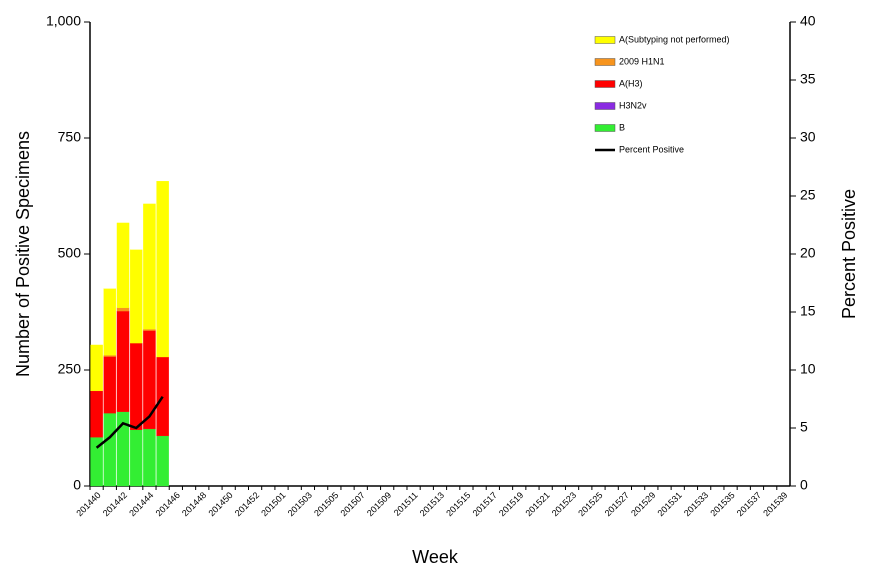  Describe the element at coordinates (775, 504) in the screenshot. I see `x-tick-label: 201539` at that location.